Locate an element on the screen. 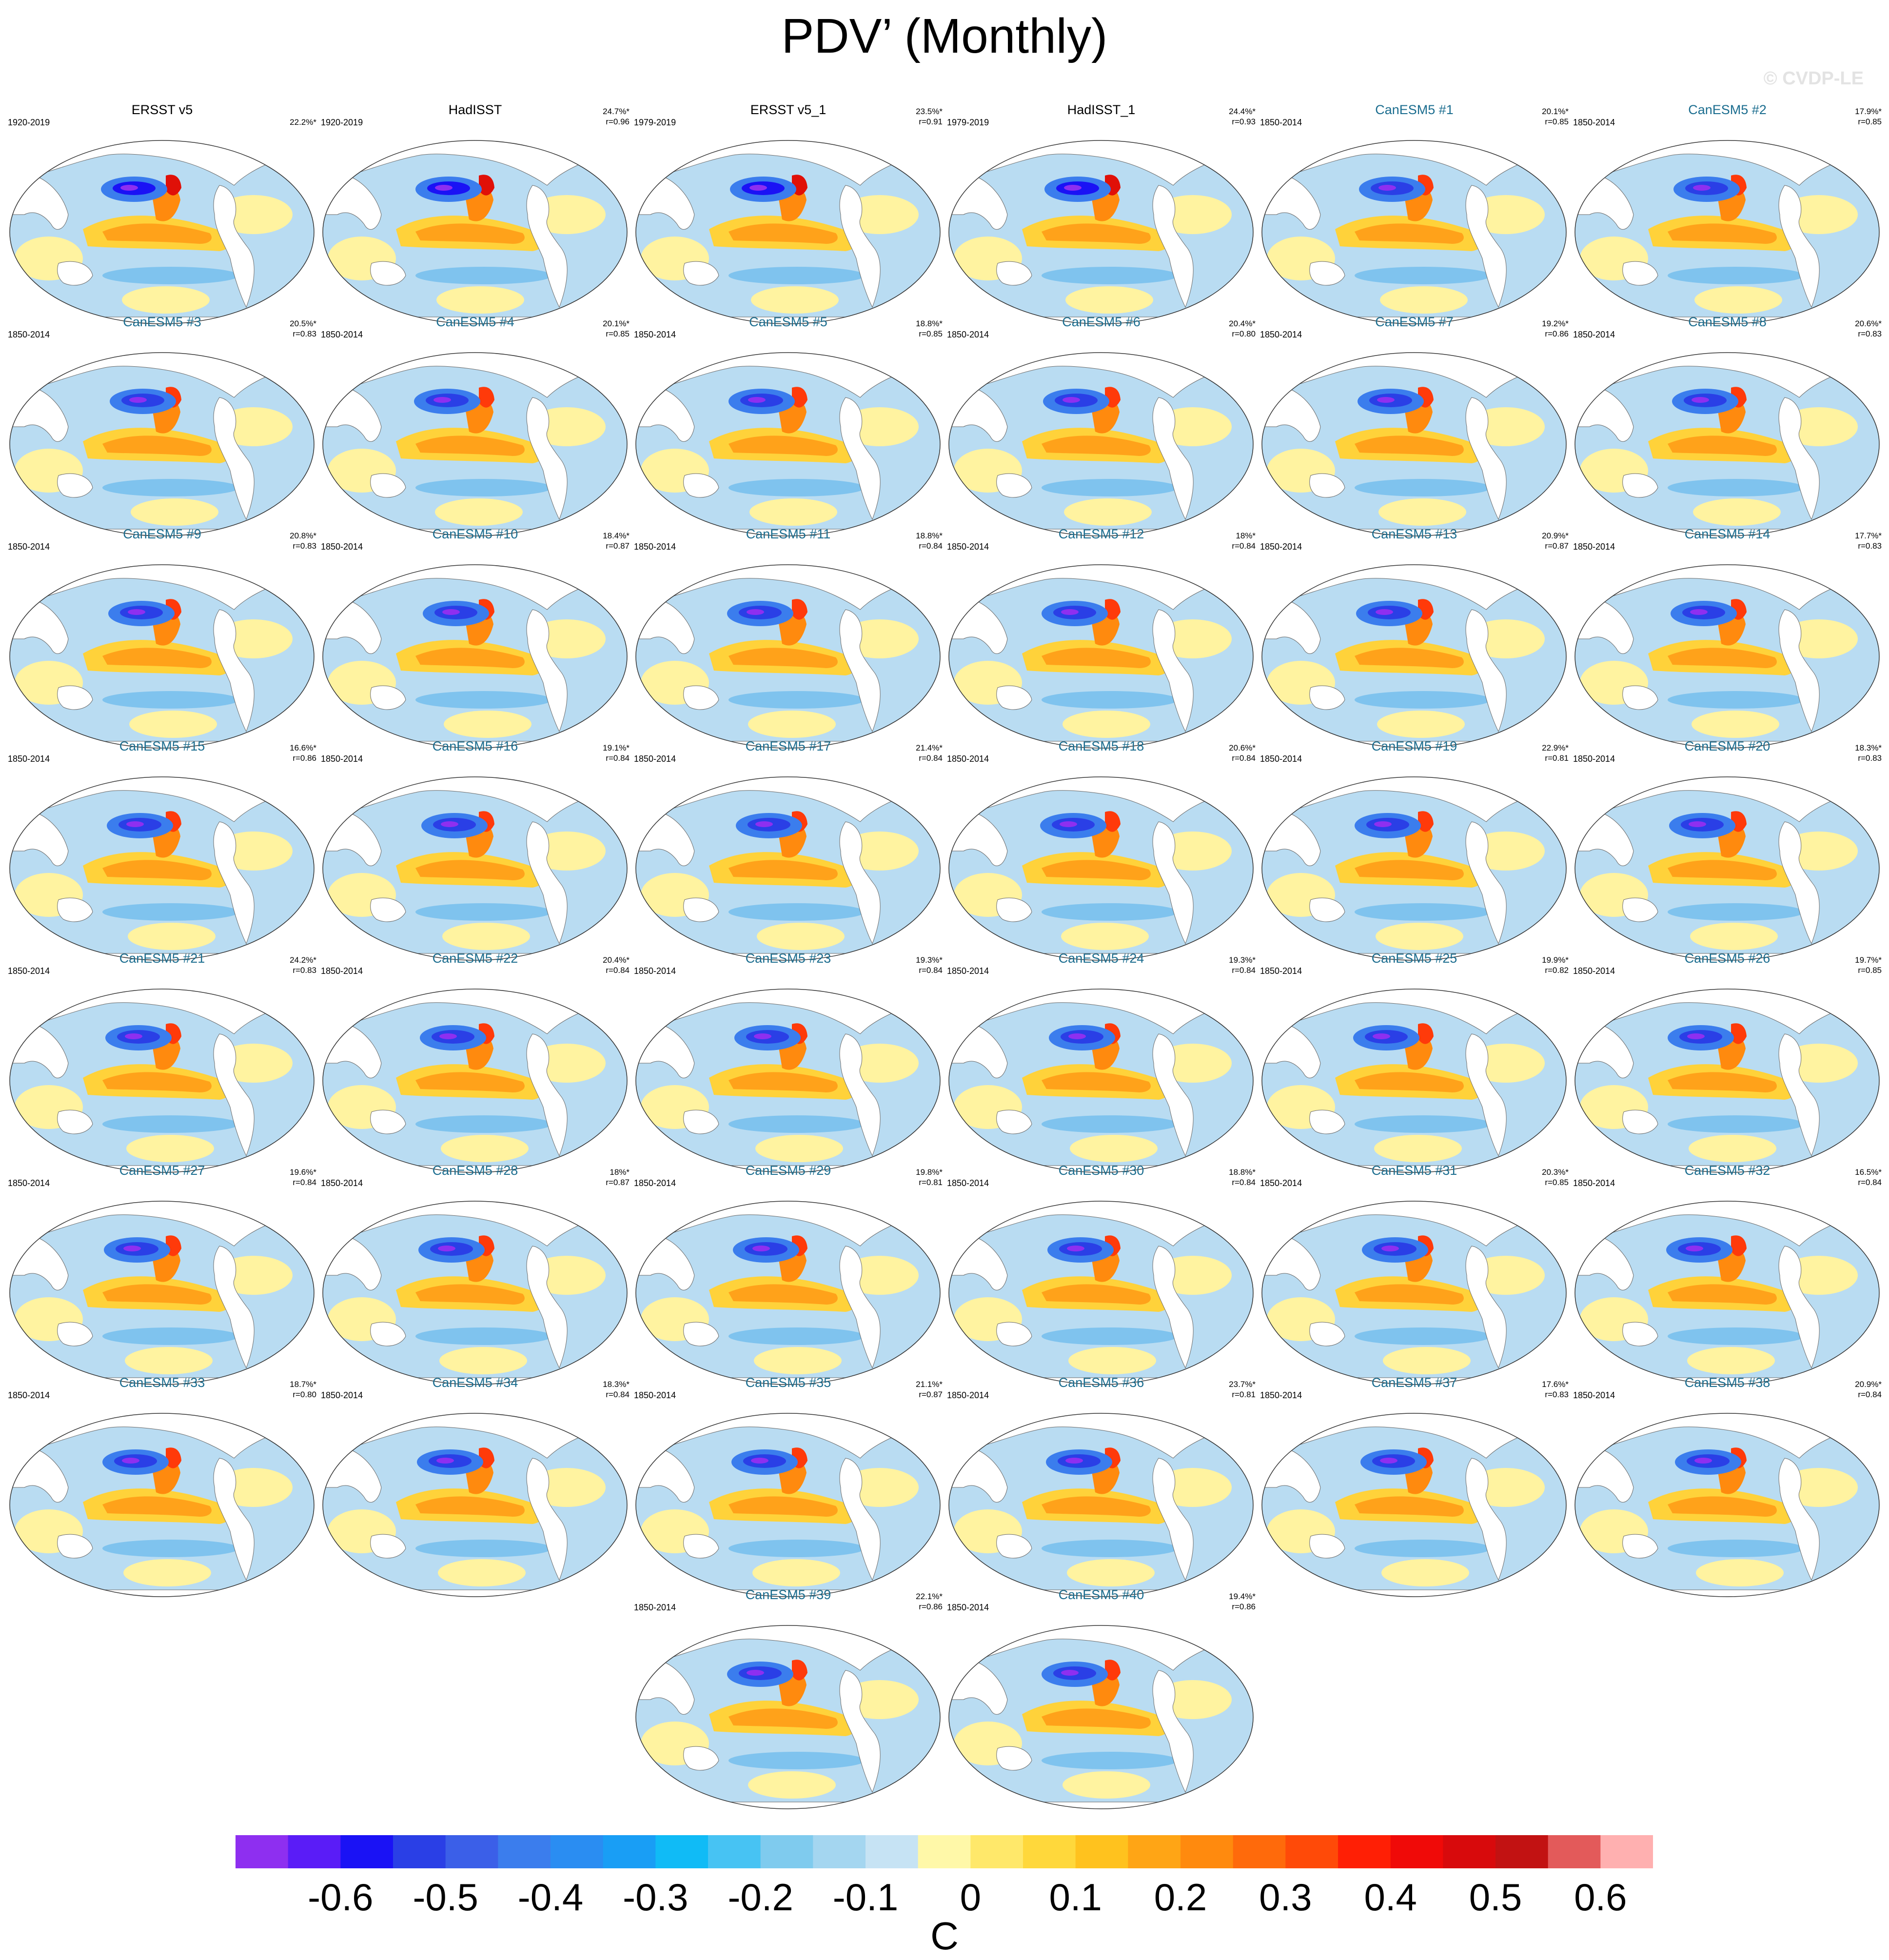  panel-title: CanESM5 #26 is located at coordinates (1727, 958).